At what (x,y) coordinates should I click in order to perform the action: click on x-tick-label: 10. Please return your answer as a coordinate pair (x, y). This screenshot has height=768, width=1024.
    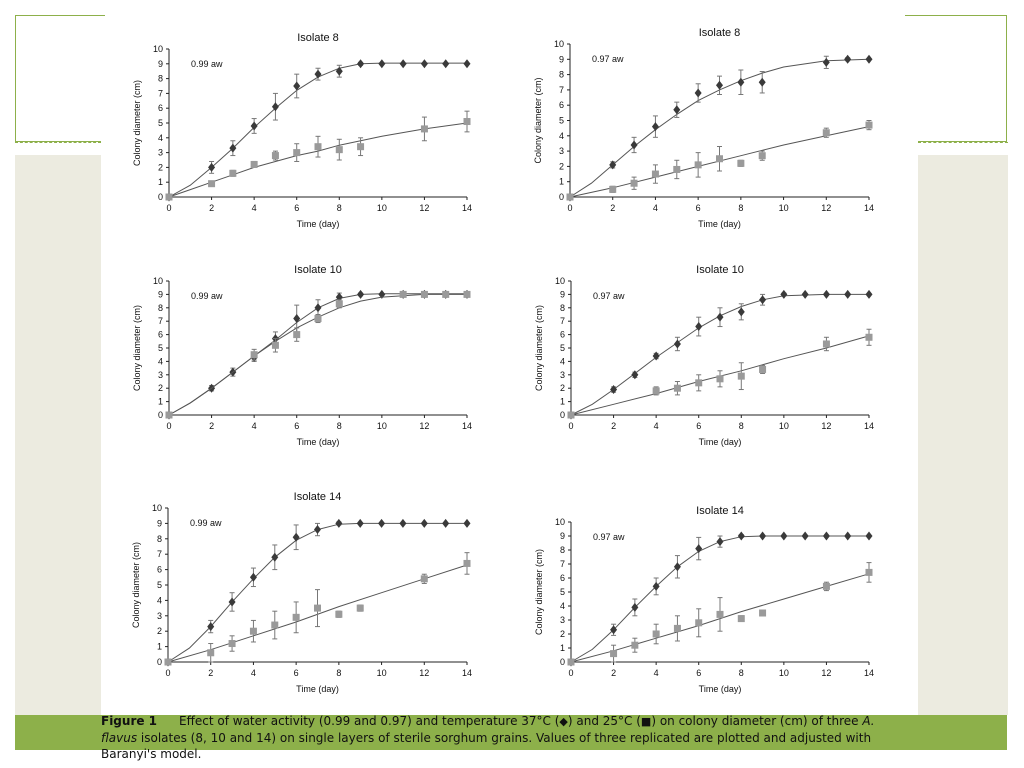
    Looking at the image, I should click on (382, 673).